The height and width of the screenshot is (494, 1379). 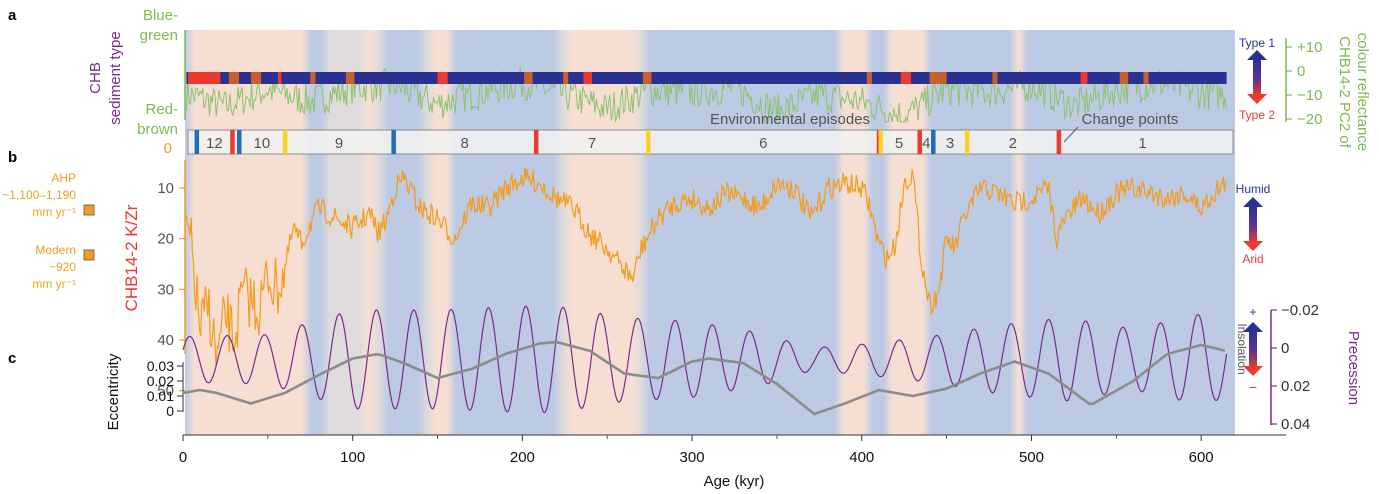 I want to click on precession-tick-label: −0.02, so click(x=1300, y=310).